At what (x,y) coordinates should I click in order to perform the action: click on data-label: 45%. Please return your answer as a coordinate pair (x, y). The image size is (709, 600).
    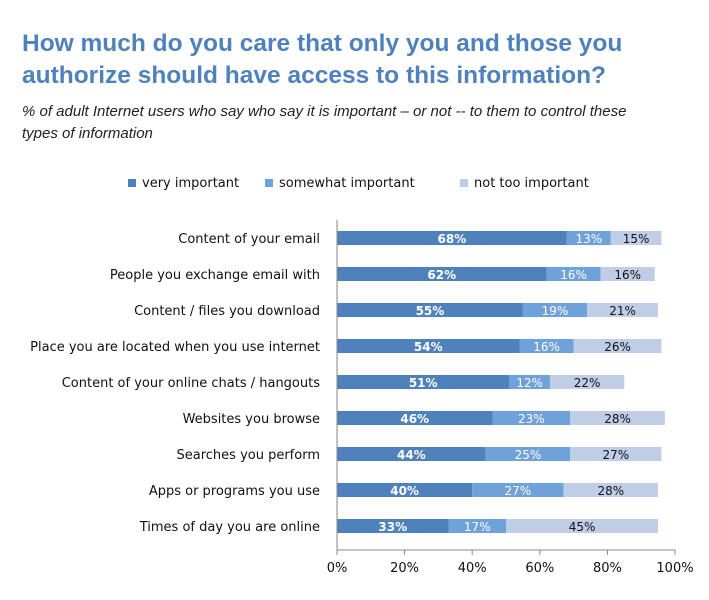
    Looking at the image, I should click on (582, 527).